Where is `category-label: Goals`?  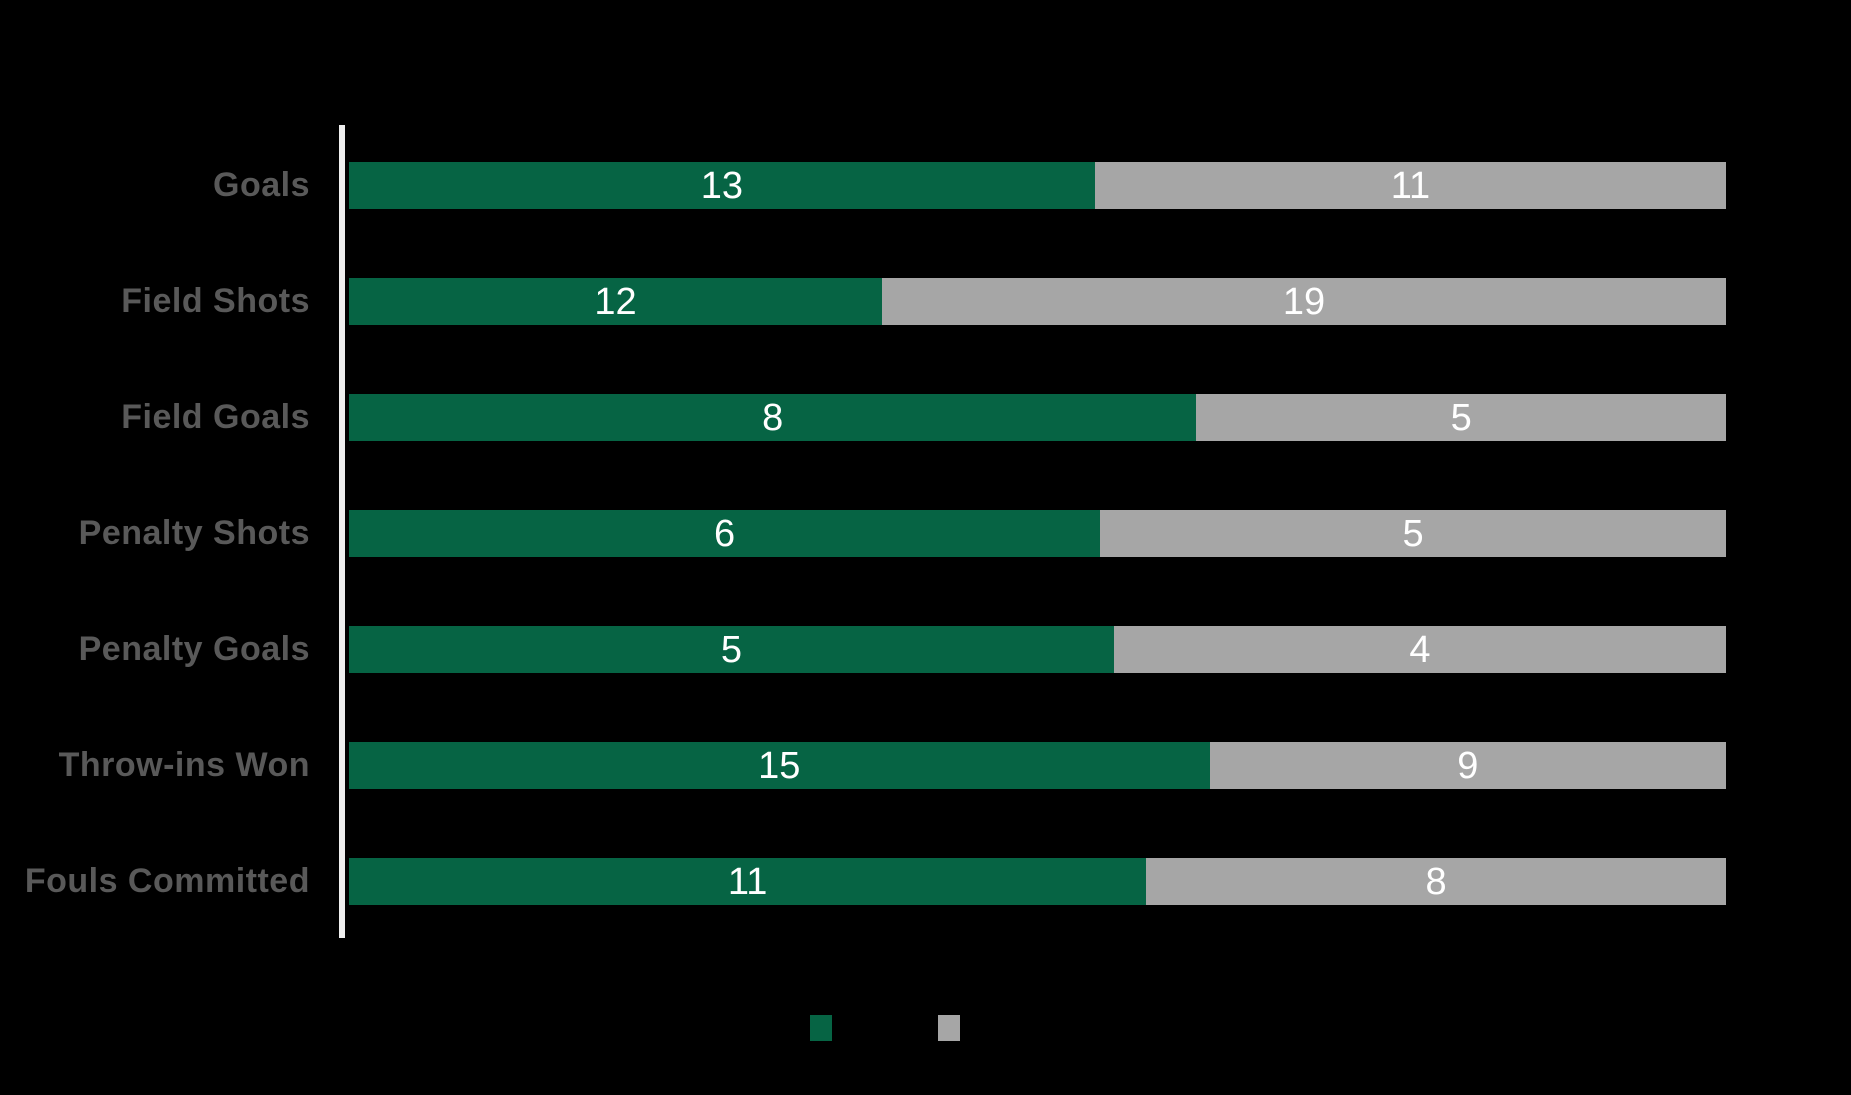
category-label: Goals is located at coordinates (261, 185).